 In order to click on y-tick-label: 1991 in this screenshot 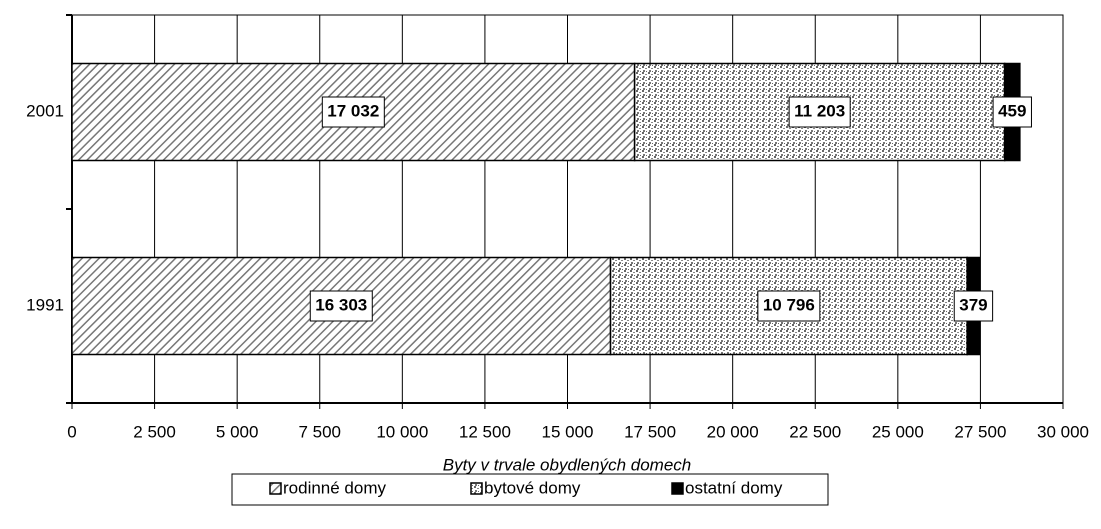, I will do `click(45, 304)`.